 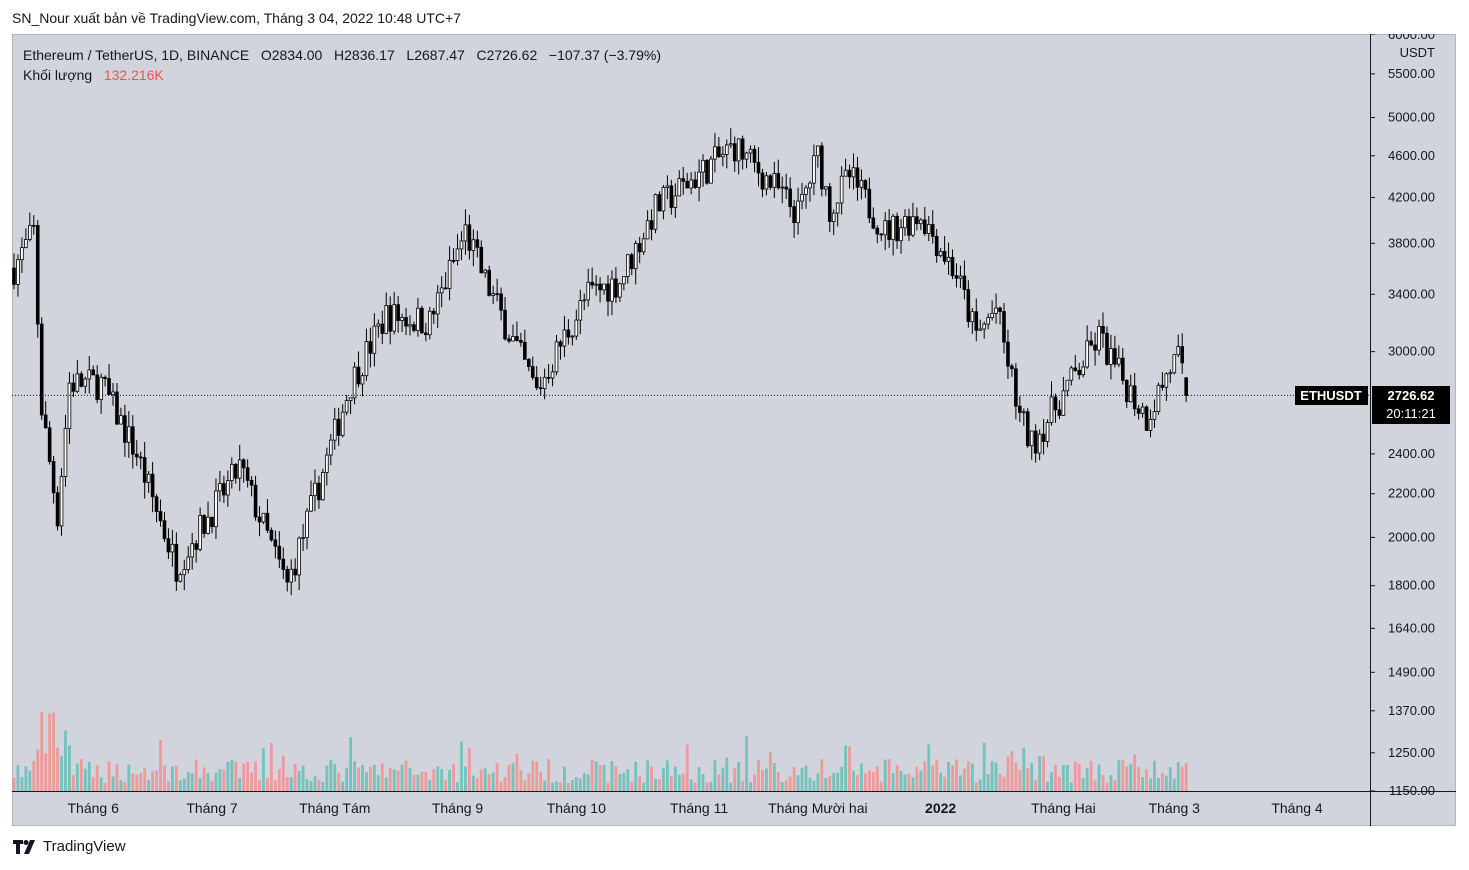 What do you see at coordinates (699, 808) in the screenshot?
I see `time-tick-label: Tháng 11` at bounding box center [699, 808].